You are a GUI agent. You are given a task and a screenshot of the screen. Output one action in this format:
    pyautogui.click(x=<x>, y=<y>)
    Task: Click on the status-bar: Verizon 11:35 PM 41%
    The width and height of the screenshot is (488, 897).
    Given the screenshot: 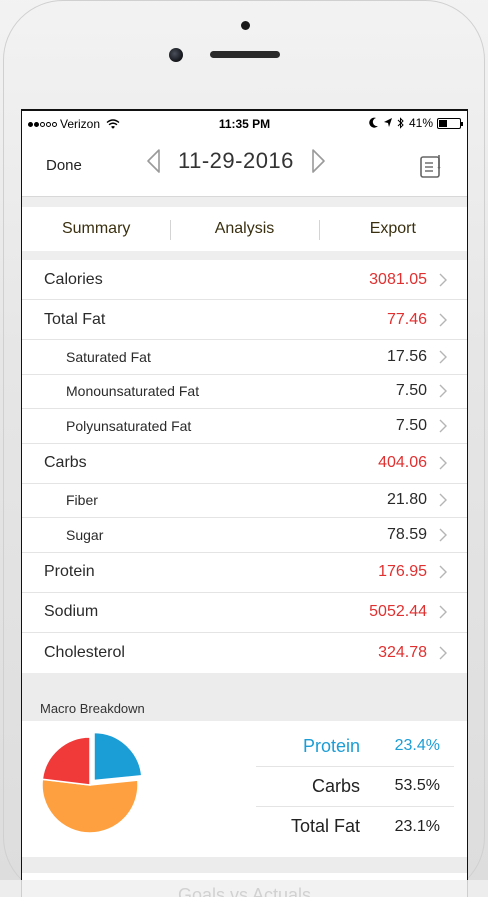 What is the action you would take?
    pyautogui.click(x=244, y=124)
    